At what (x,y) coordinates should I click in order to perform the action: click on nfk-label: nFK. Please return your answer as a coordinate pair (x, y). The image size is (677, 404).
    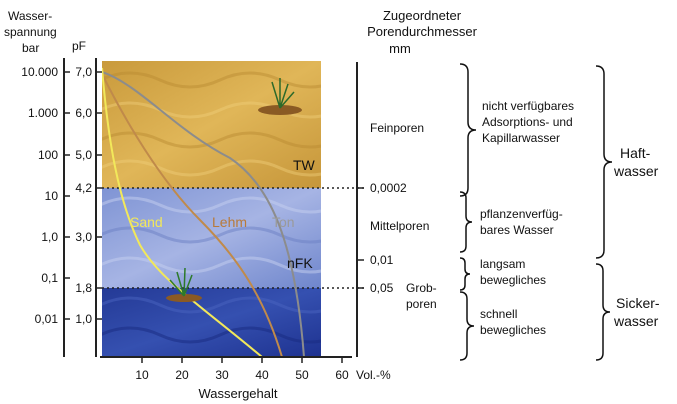
    Looking at the image, I should click on (300, 263).